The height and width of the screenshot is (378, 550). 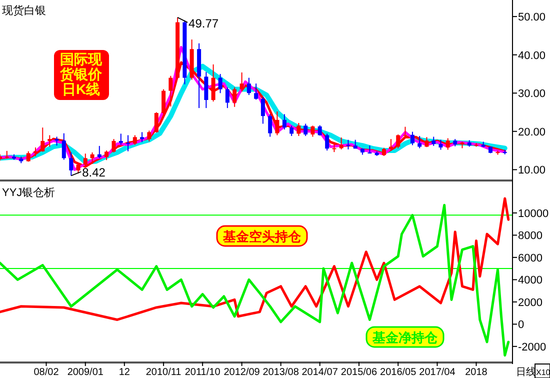 What do you see at coordinates (47, 372) in the screenshot?
I see `x-tick-label: 08/02` at bounding box center [47, 372].